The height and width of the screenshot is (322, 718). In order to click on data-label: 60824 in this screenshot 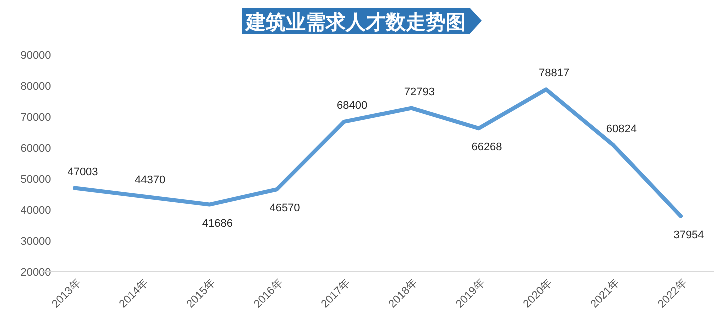, I will do `click(621, 129)`.